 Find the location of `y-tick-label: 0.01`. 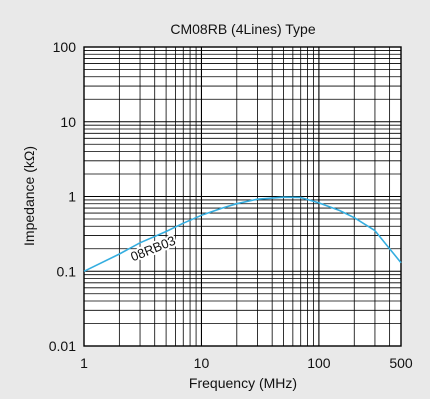

y-tick-label: 0.01 is located at coordinates (62, 346).